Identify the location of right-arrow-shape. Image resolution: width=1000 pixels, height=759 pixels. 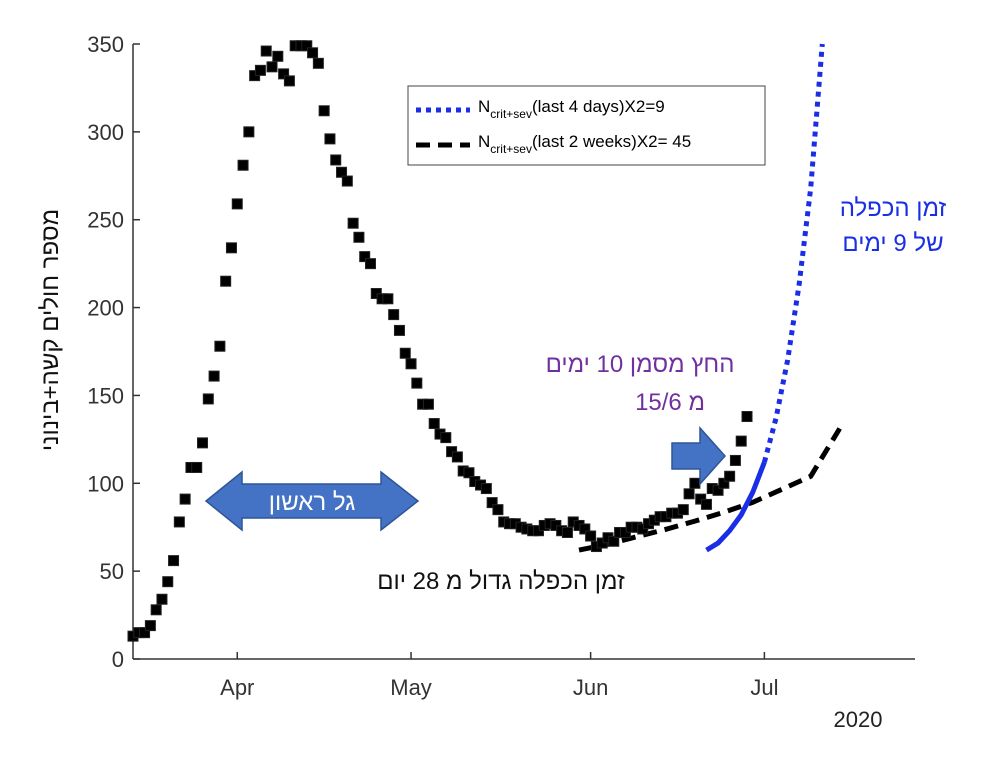
(699, 456).